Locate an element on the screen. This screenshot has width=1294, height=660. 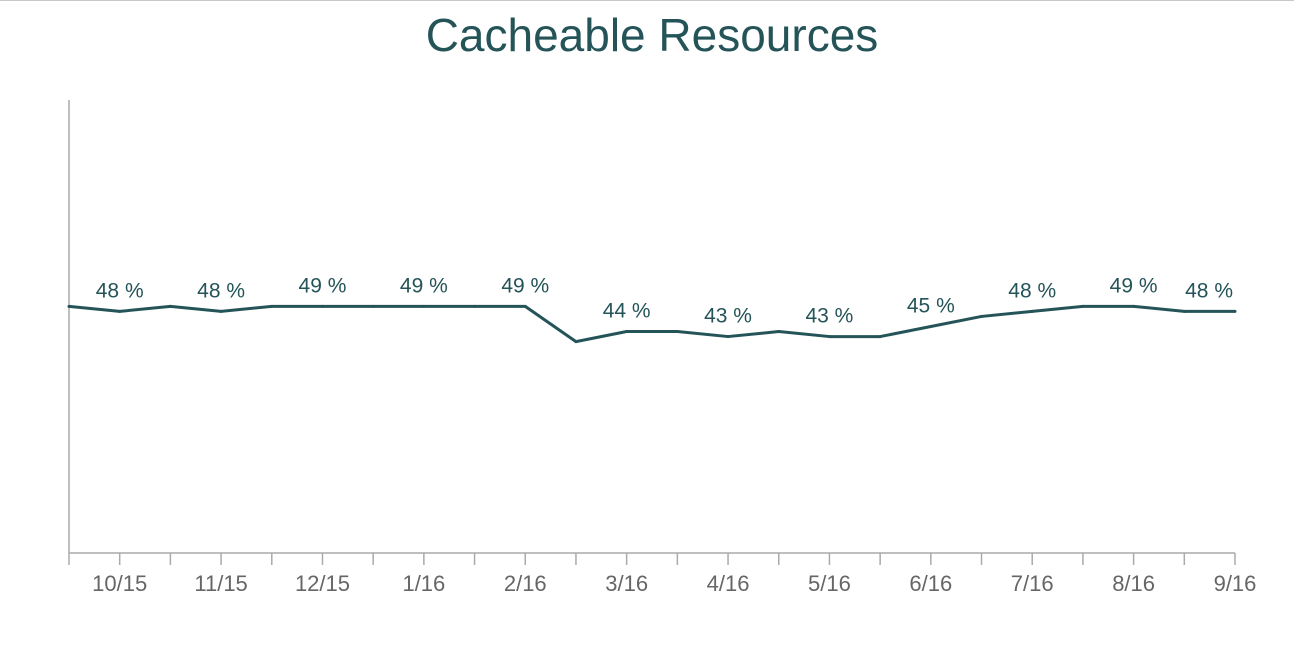
x-tick-label: 4/16 is located at coordinates (728, 583).